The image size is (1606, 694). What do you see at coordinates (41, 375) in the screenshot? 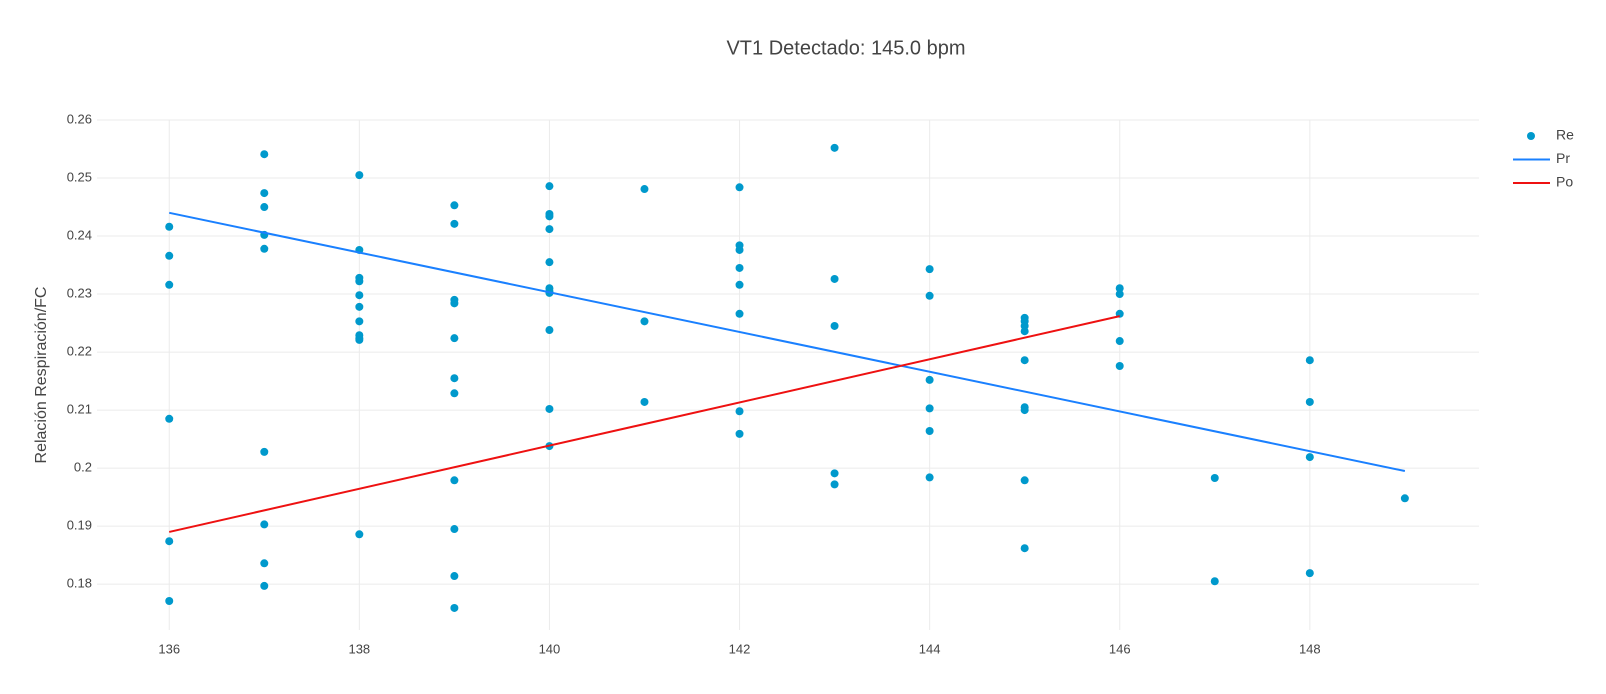
I see `y-axis-label: Relación Respiración/FC` at bounding box center [41, 375].